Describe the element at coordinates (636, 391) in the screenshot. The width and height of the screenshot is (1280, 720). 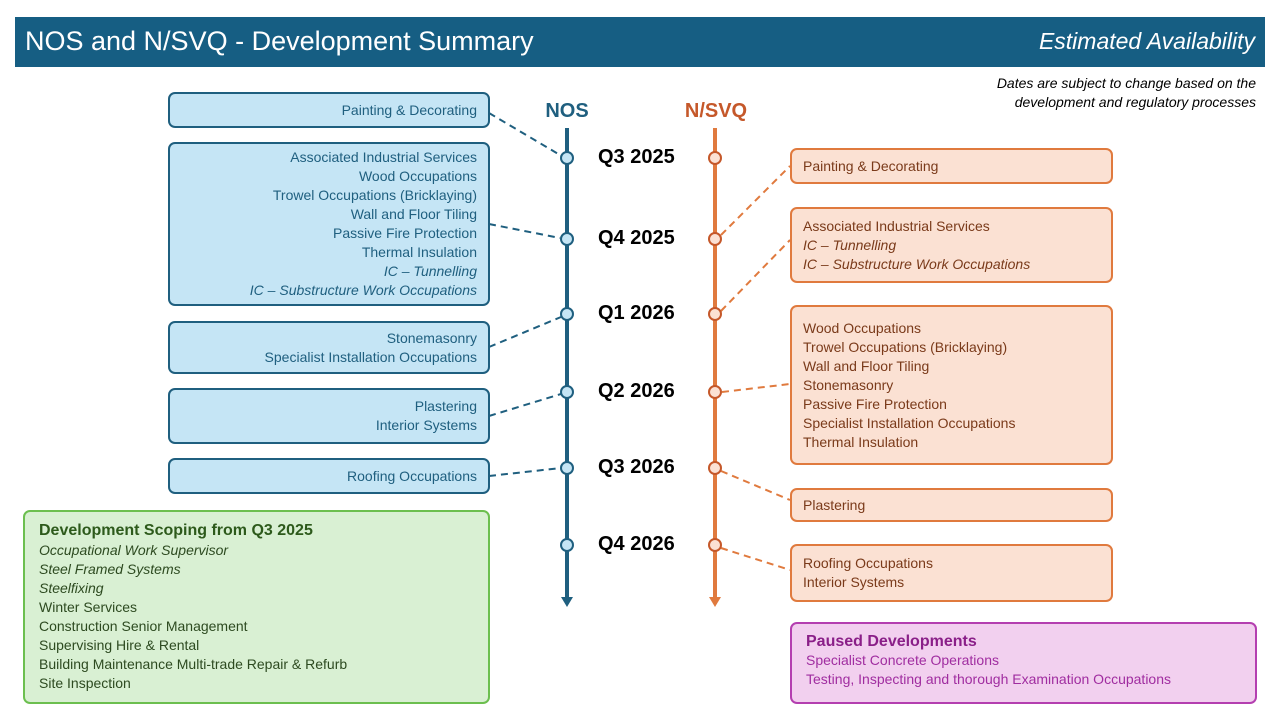
I see `quarter-label: Q2 2026` at that location.